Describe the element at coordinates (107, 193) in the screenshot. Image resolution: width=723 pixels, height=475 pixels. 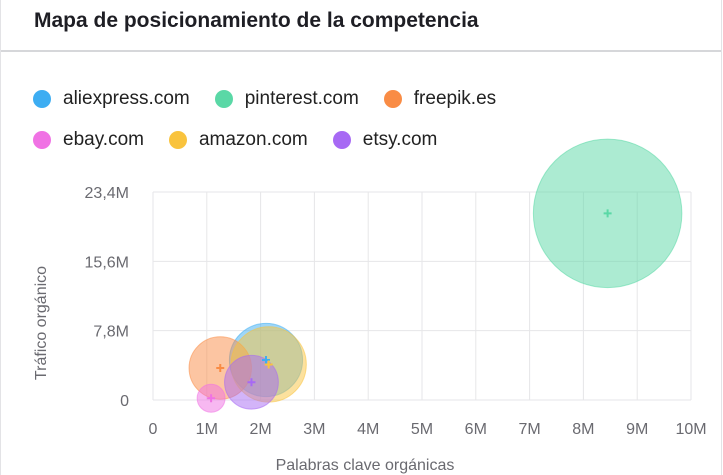
I see `y-tick-label: 23,4M` at that location.